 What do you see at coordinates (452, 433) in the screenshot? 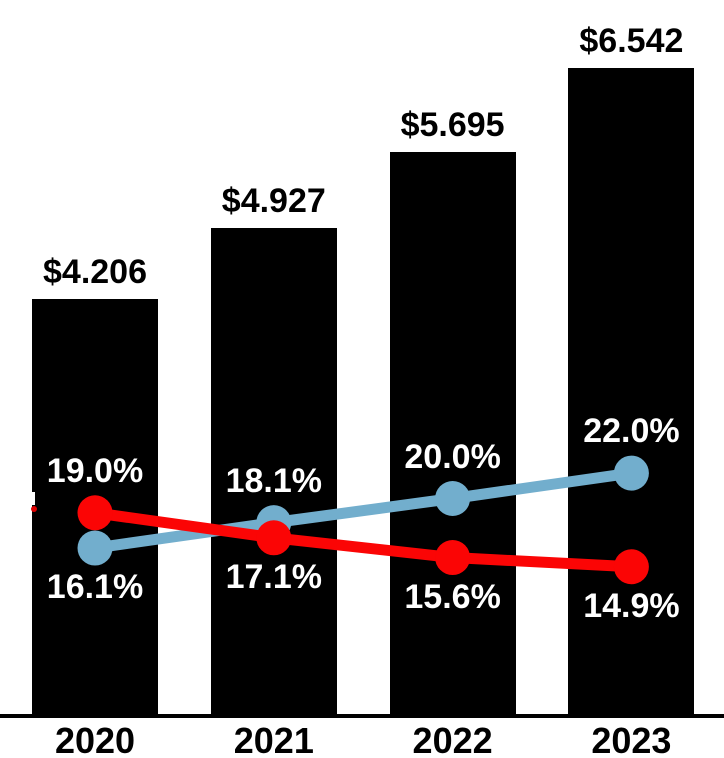
I see `bar-2022` at bounding box center [452, 433].